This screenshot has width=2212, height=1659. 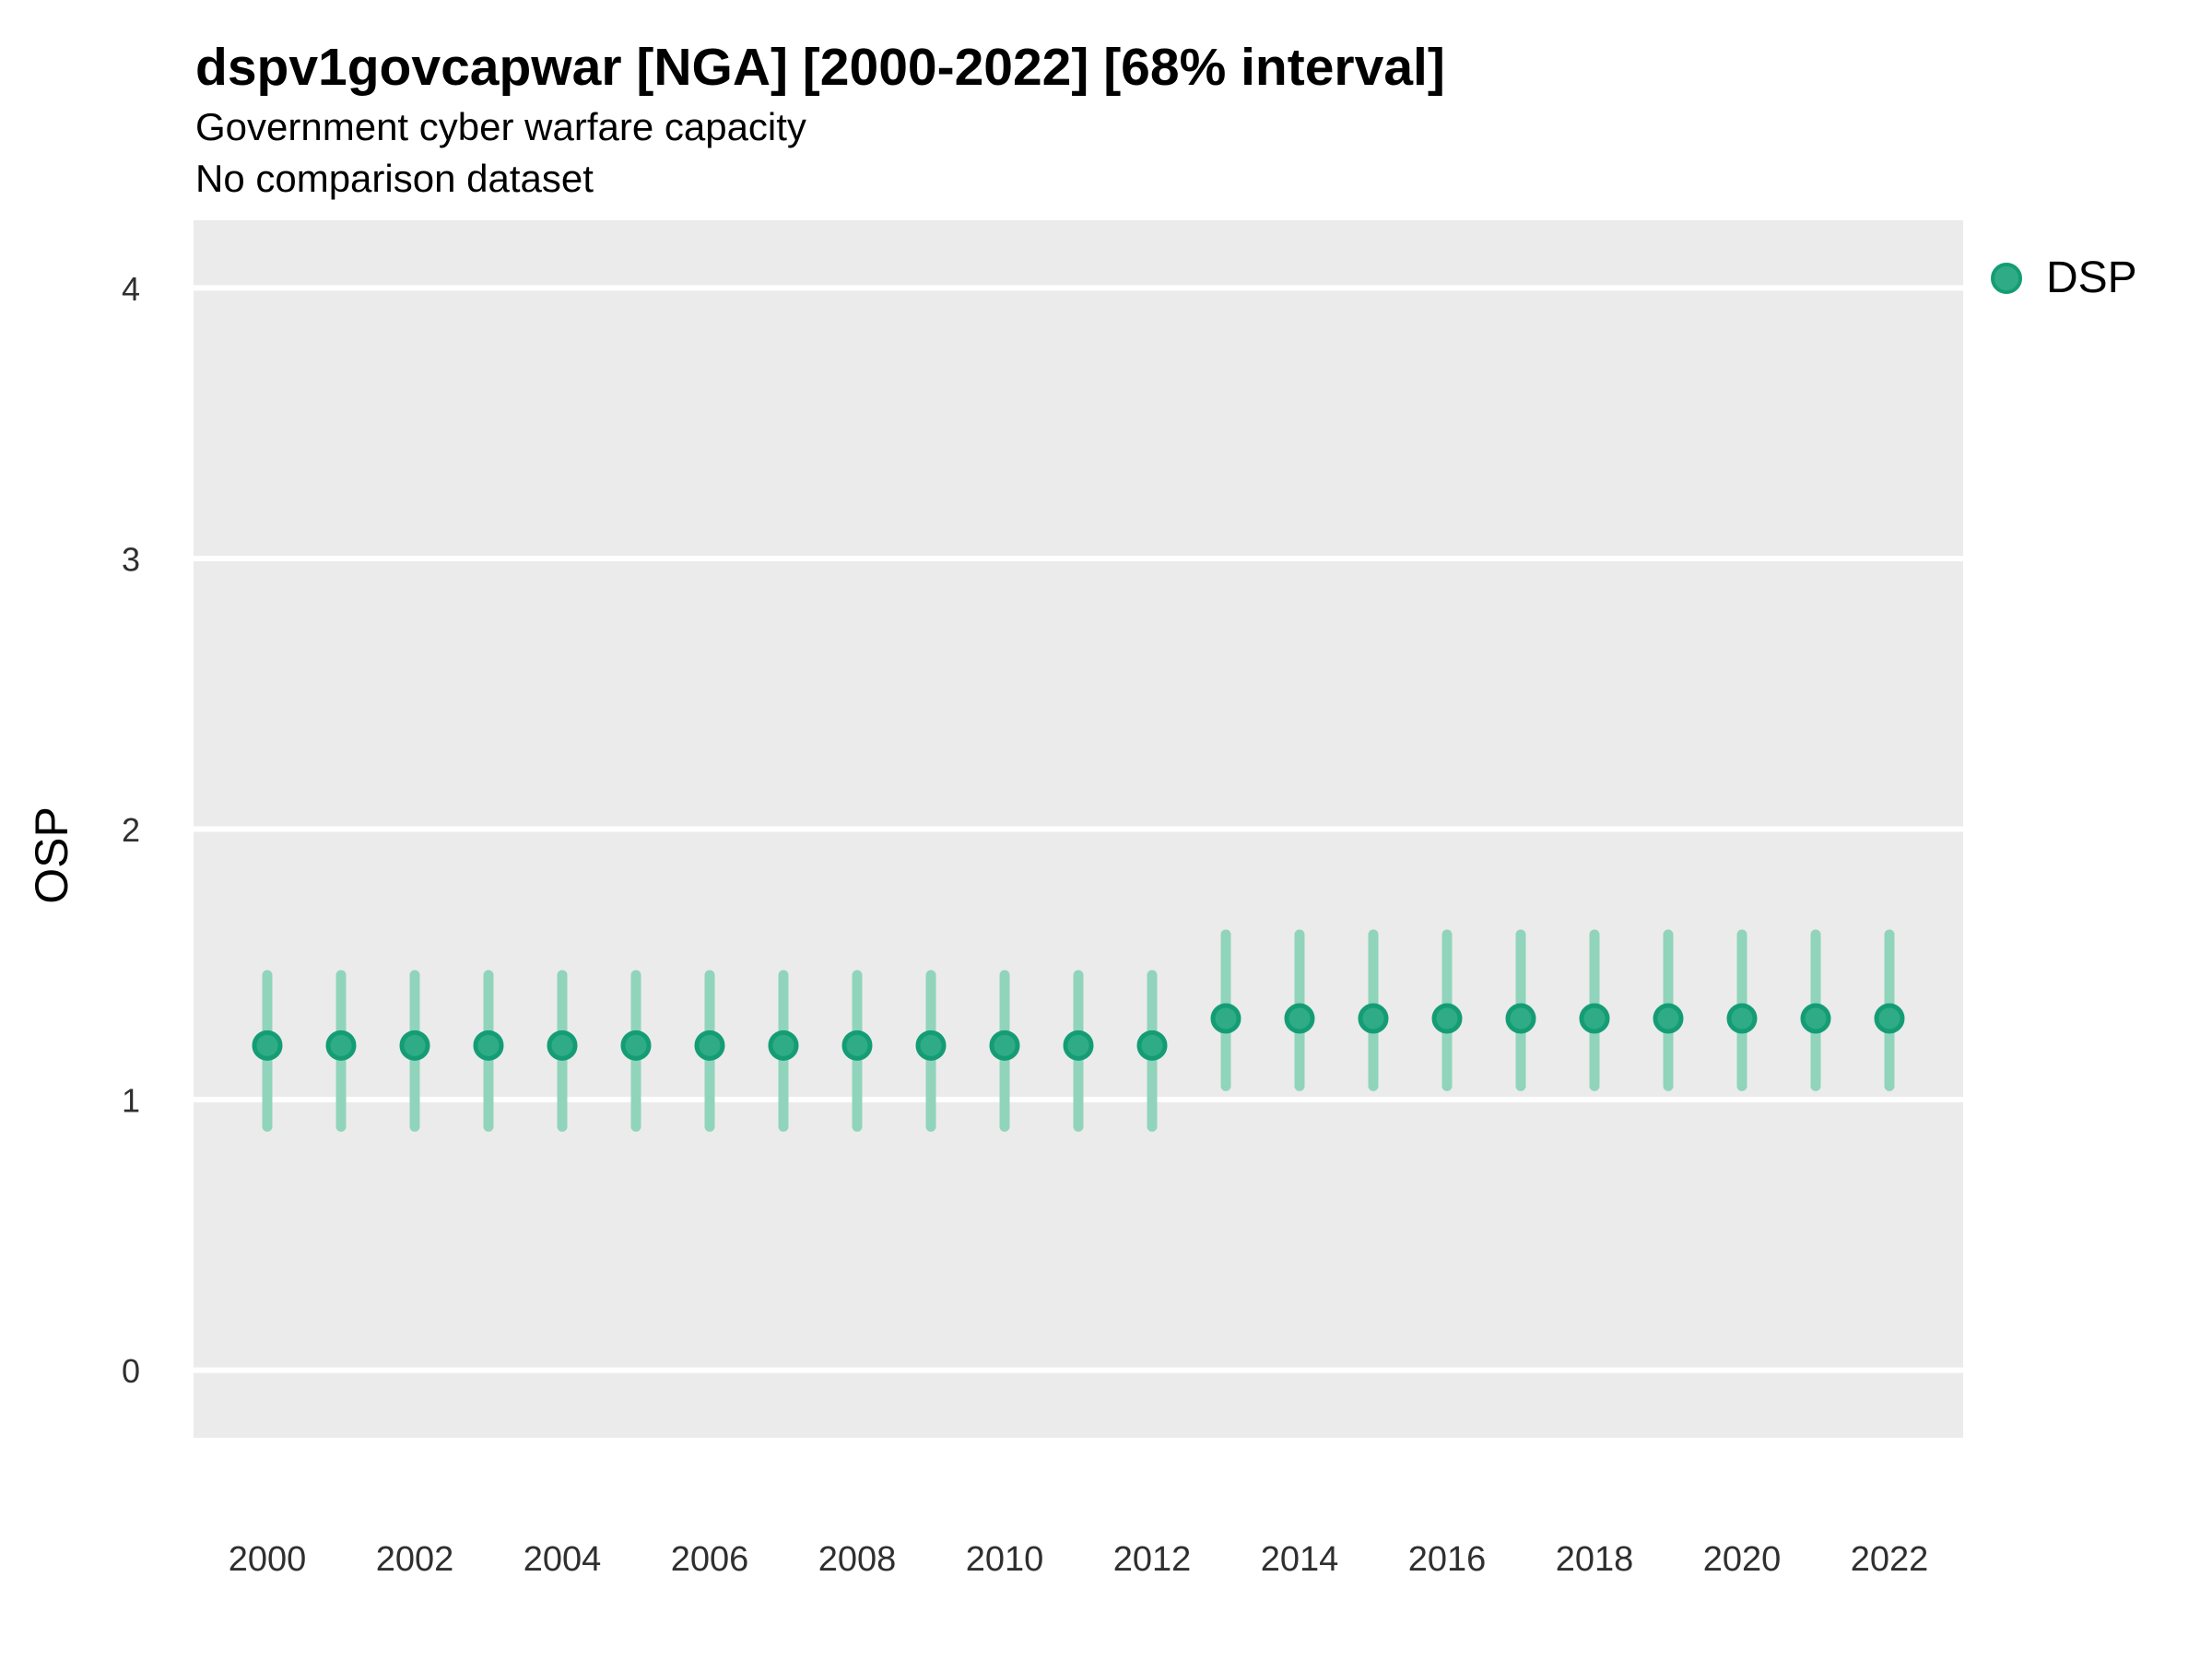 What do you see at coordinates (1742, 1559) in the screenshot?
I see `x-tick-label-2020: 2020` at bounding box center [1742, 1559].